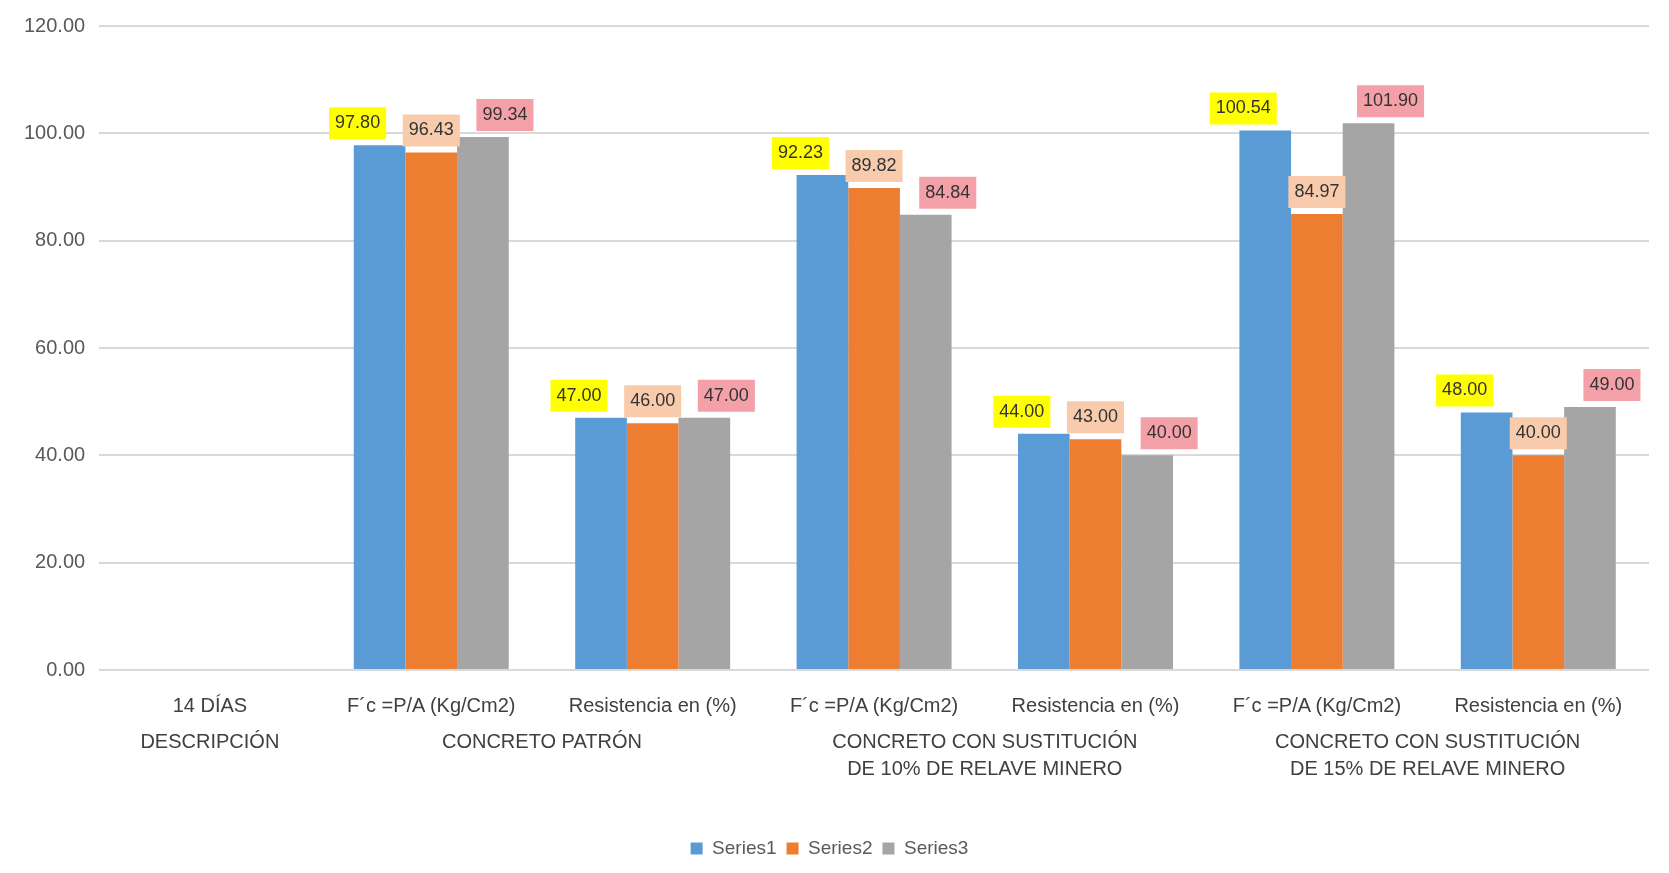 The height and width of the screenshot is (873, 1669). What do you see at coordinates (210, 704) in the screenshot?
I see `x-tick-label: 14 DÍAS` at bounding box center [210, 704].